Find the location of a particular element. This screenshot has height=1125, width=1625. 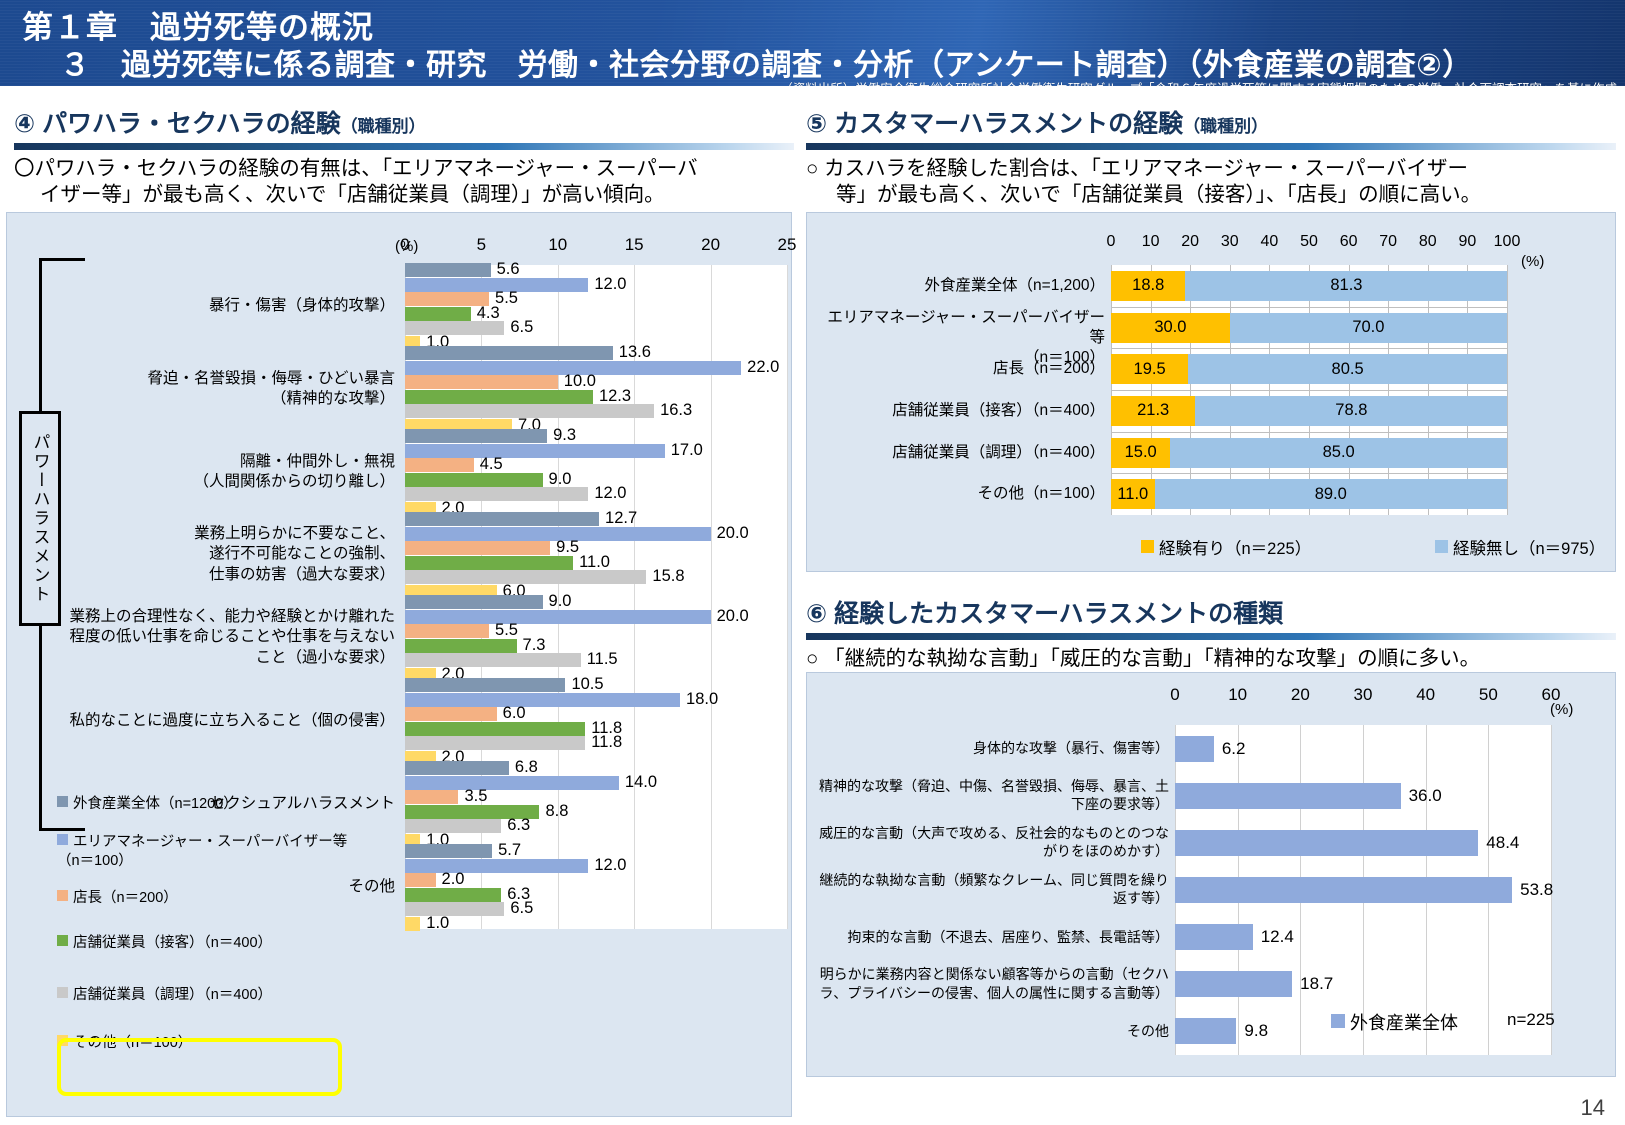

chart6-bar-value: 9.8 is located at coordinates (1256, 1031).